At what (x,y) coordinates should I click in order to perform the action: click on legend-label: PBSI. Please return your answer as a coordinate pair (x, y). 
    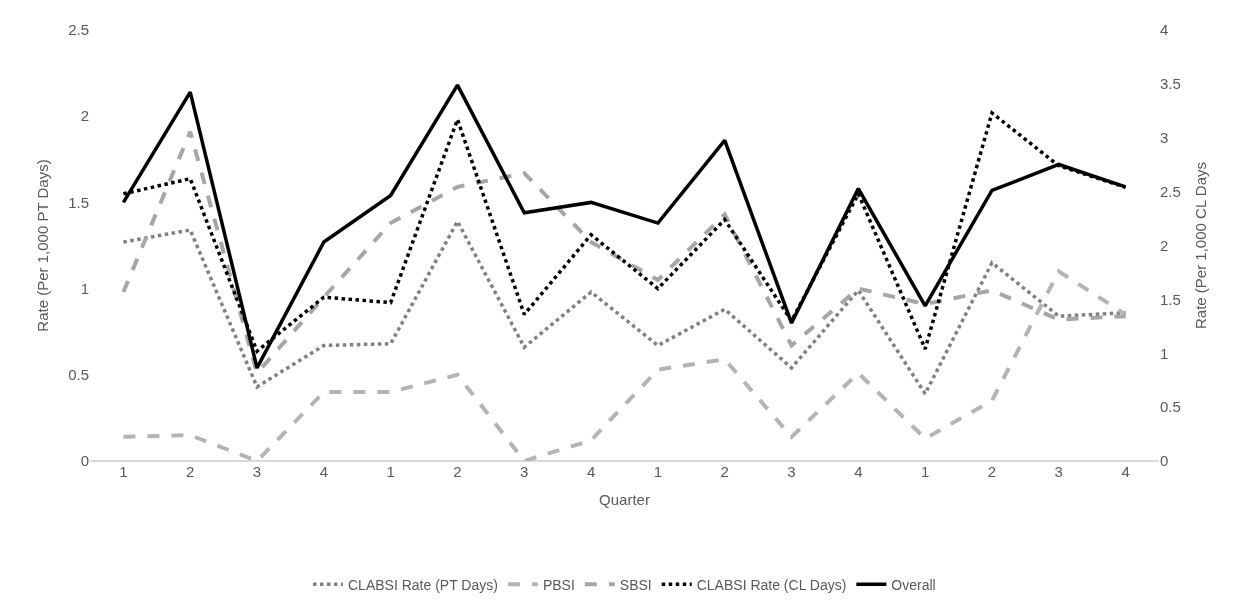
    Looking at the image, I should click on (558, 584).